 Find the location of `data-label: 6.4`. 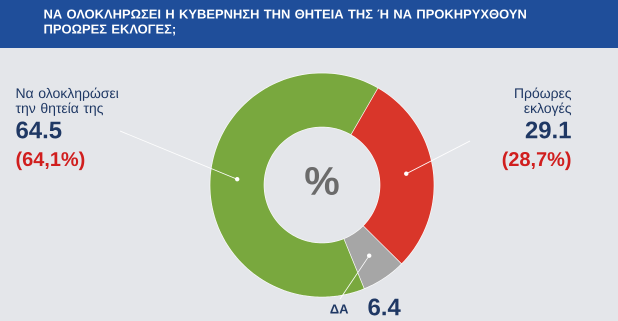

data-label: 6.4 is located at coordinates (384, 307).